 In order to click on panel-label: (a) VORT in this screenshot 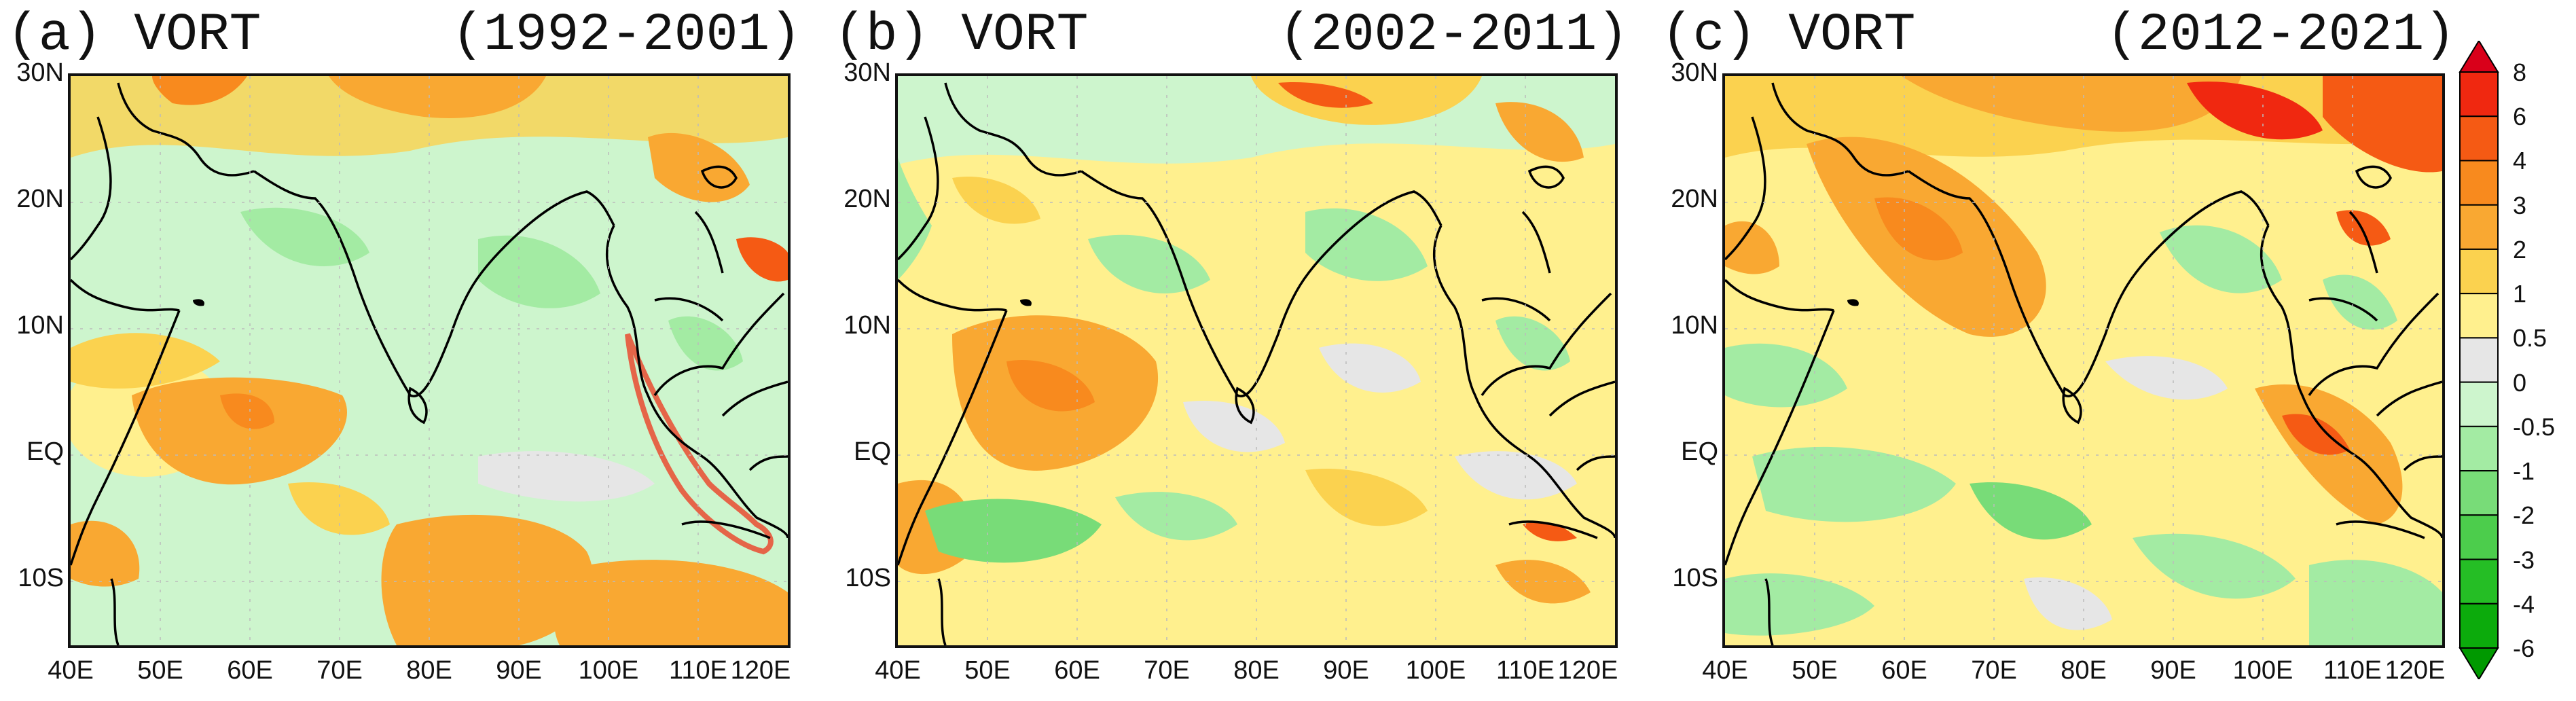, I will do `click(134, 35)`.